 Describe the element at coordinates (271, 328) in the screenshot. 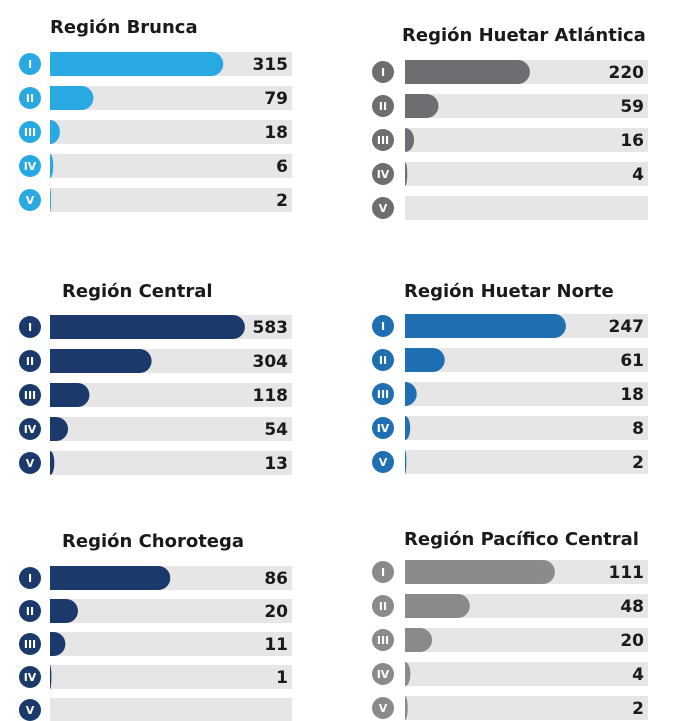

I see `value-label: 583` at that location.